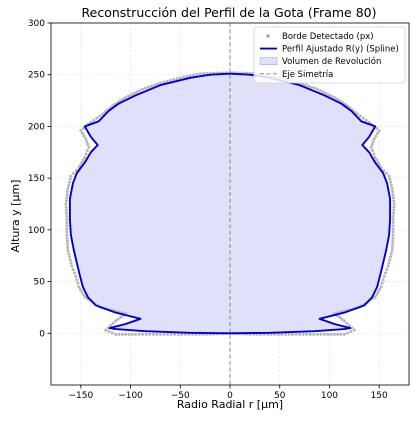 The height and width of the screenshot is (425, 420). I want to click on y-axis-label: Altura y [μm], so click(15, 216).